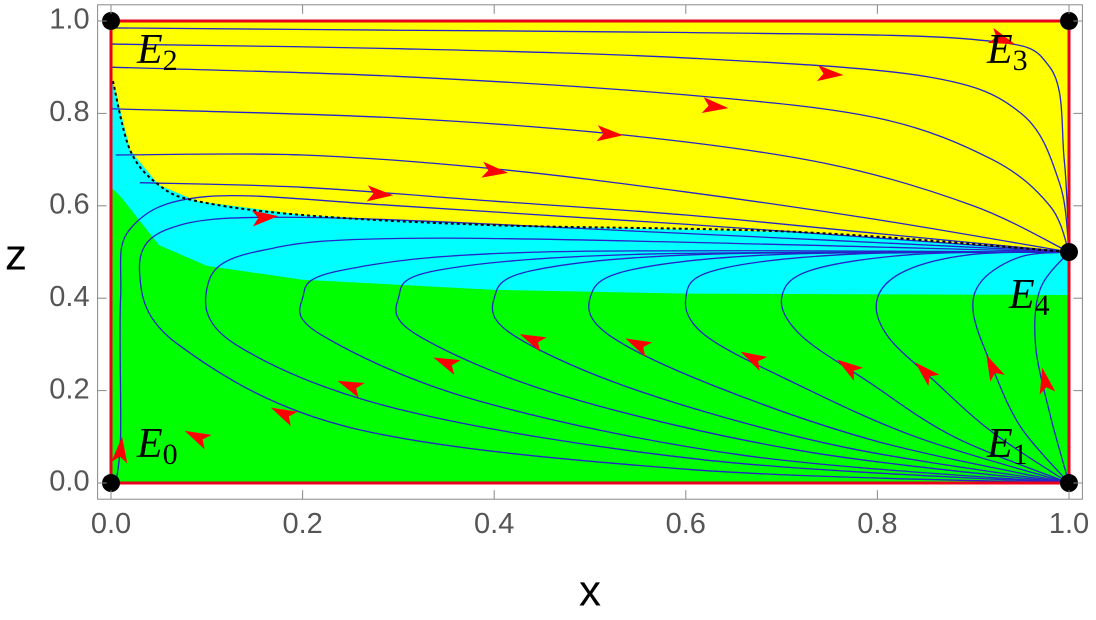 The width and height of the screenshot is (1096, 620). Describe the element at coordinates (302, 524) in the screenshot. I see `x-tick-label: 0.2` at that location.